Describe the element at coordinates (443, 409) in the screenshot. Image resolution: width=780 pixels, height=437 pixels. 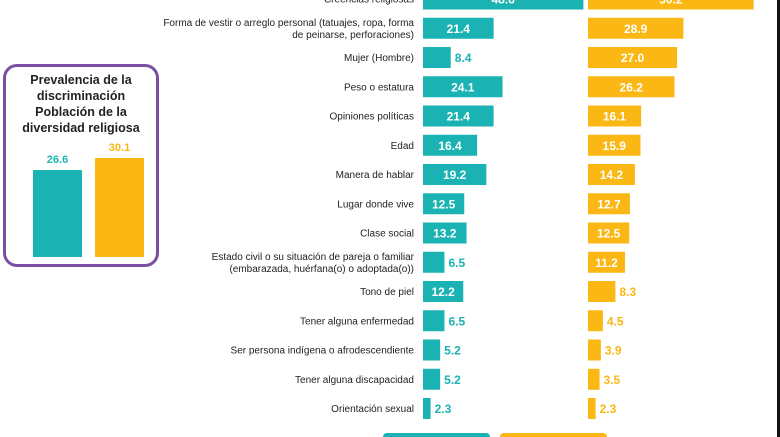
I see `data-label-series-1: 2.3` at that location.